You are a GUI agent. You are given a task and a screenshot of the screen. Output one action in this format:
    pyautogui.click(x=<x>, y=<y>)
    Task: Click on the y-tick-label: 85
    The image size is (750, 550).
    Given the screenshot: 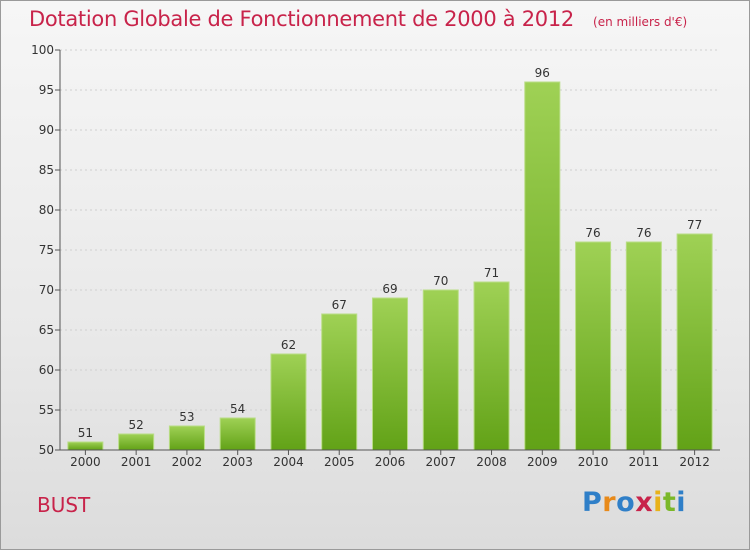 What is the action you would take?
    pyautogui.click(x=46, y=170)
    